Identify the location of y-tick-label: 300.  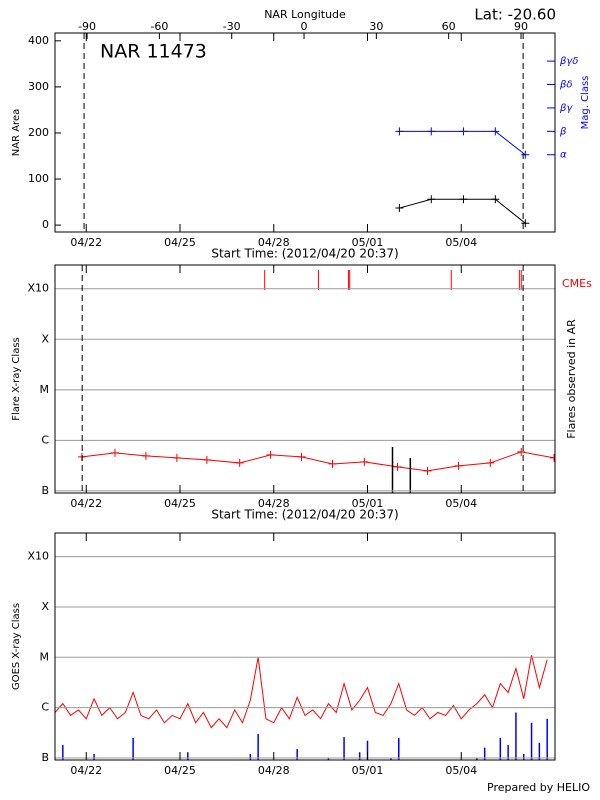
(38, 86).